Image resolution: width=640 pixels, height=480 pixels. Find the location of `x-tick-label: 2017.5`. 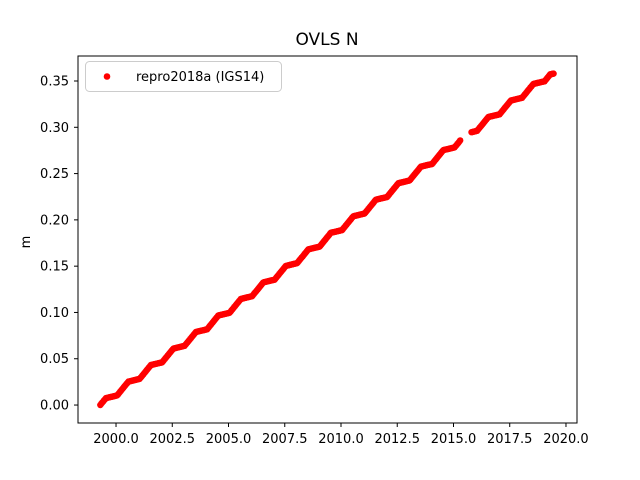

x-tick-label: 2017.5 is located at coordinates (510, 439).